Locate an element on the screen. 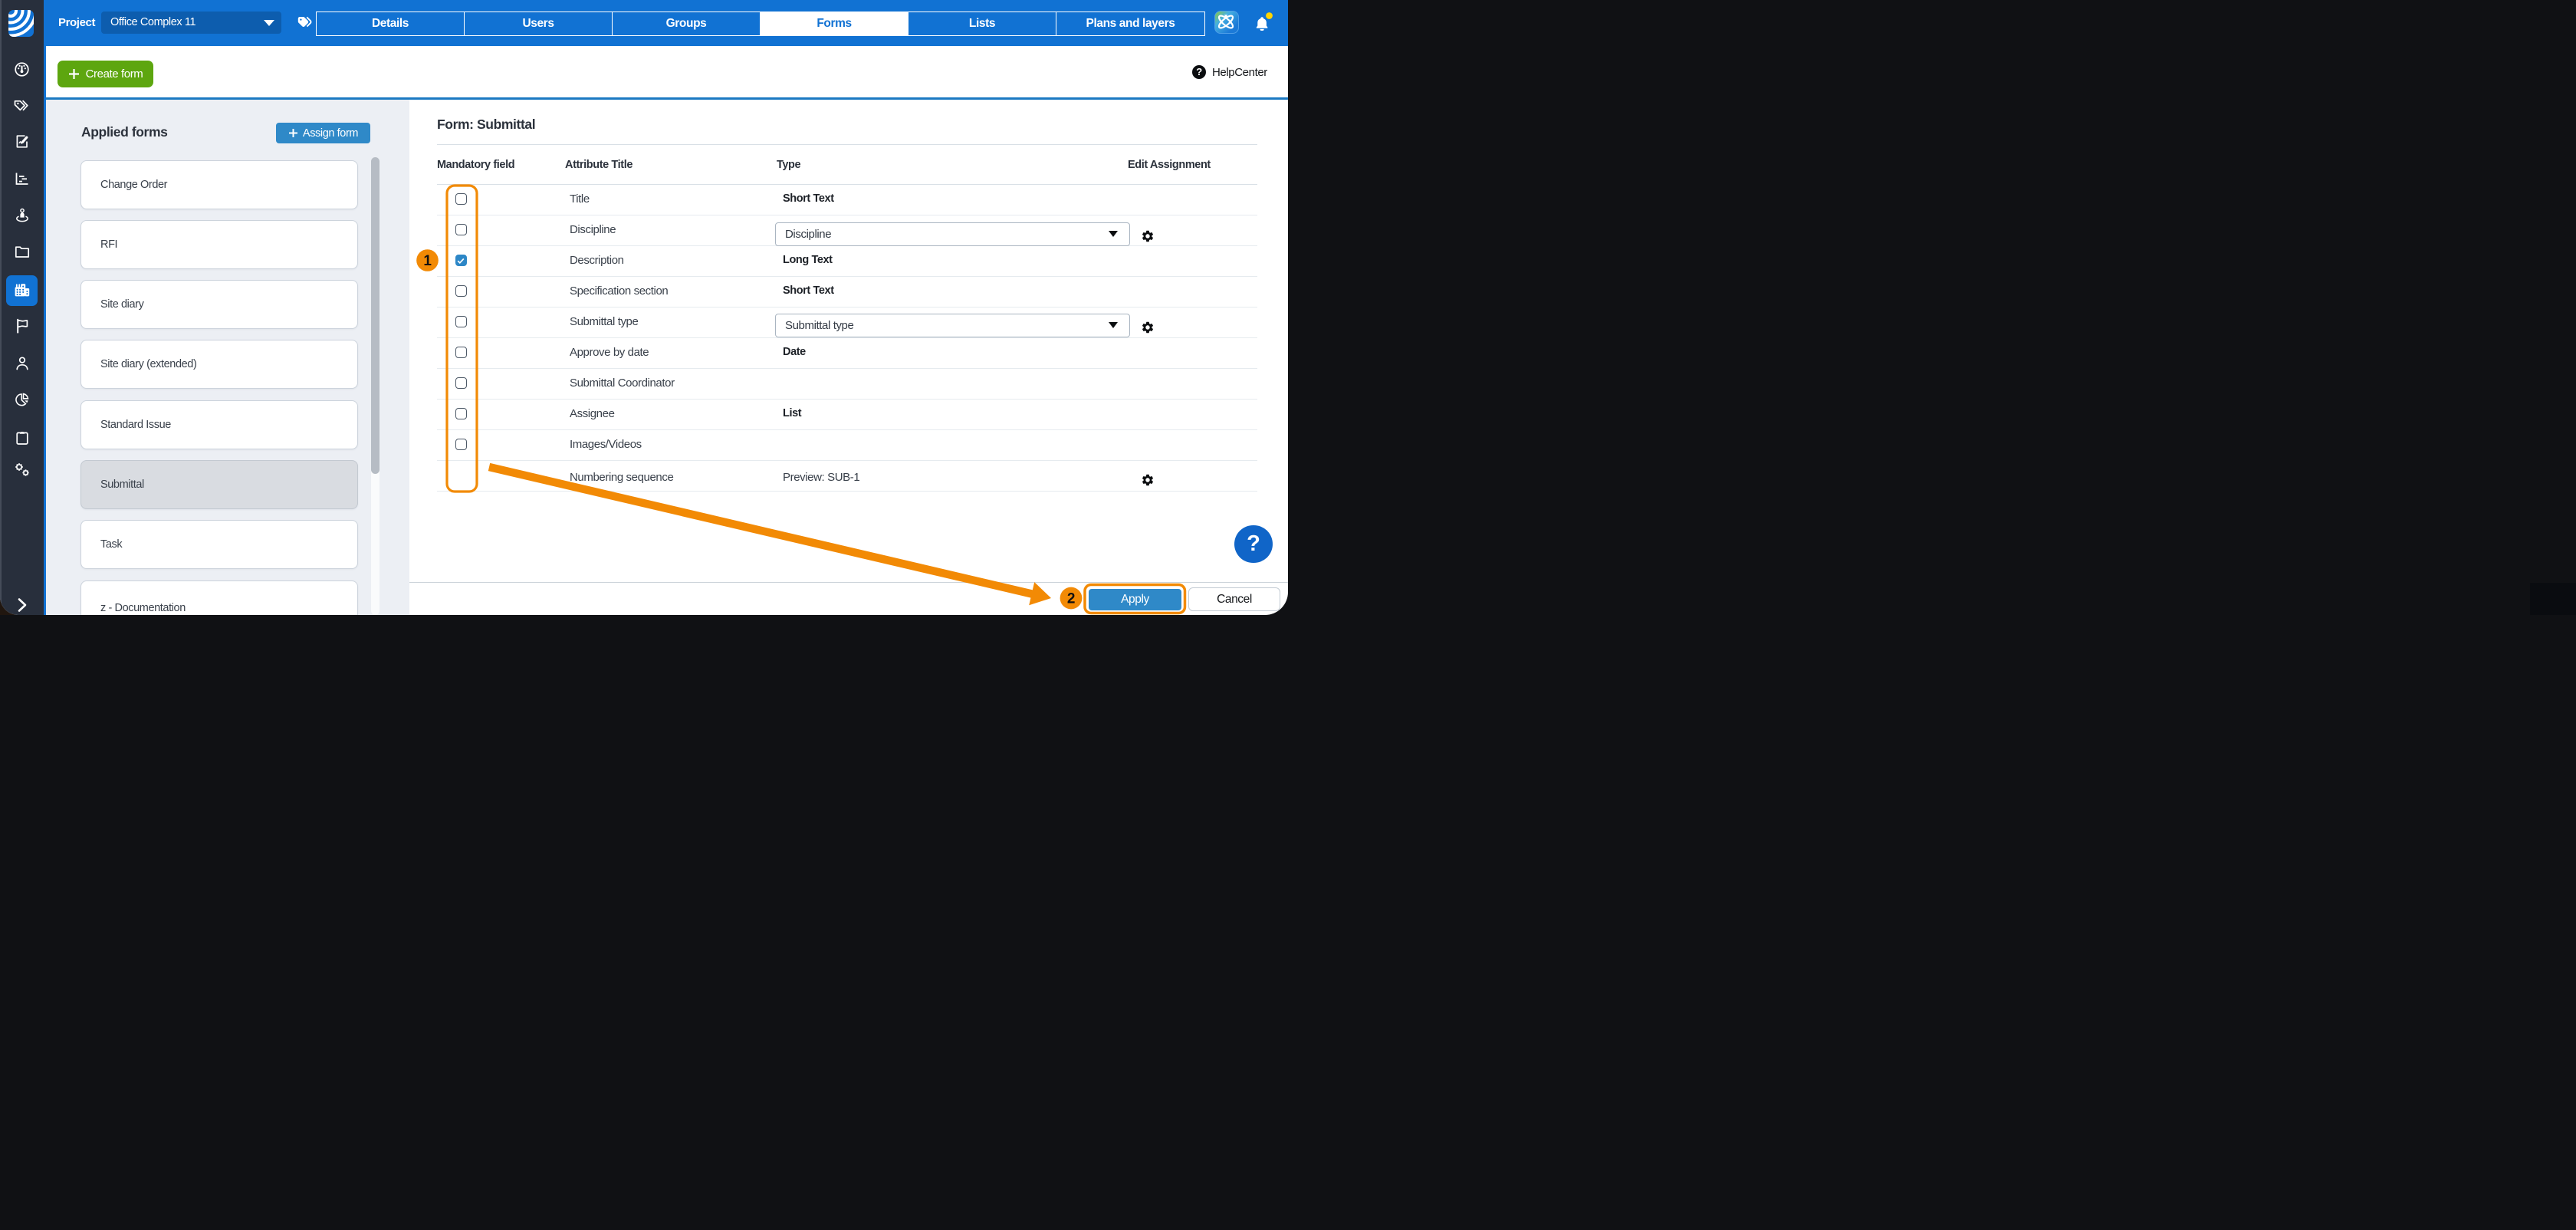  svg-text: 2 is located at coordinates (1071, 599).